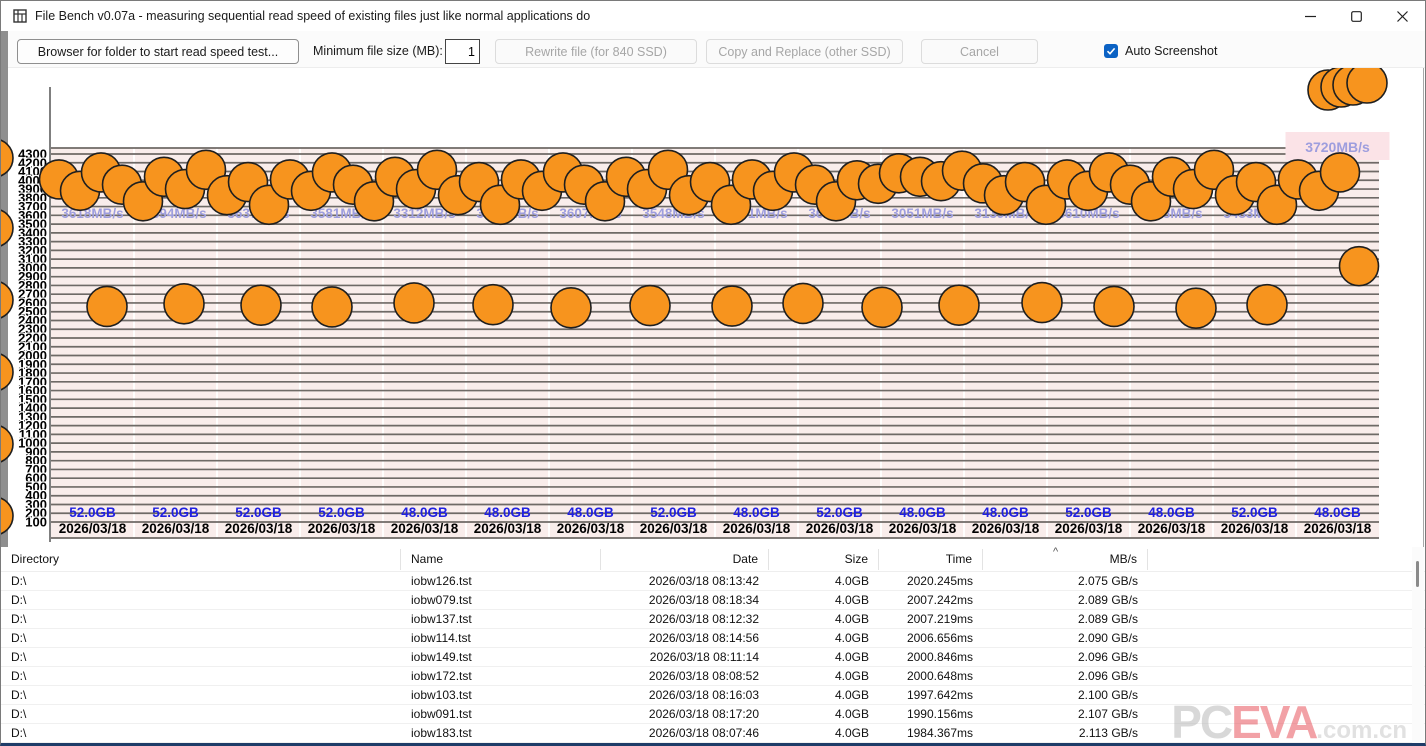  What do you see at coordinates (703, 695) in the screenshot?
I see `table-cell: 2026/03/18 08:16:03` at bounding box center [703, 695].